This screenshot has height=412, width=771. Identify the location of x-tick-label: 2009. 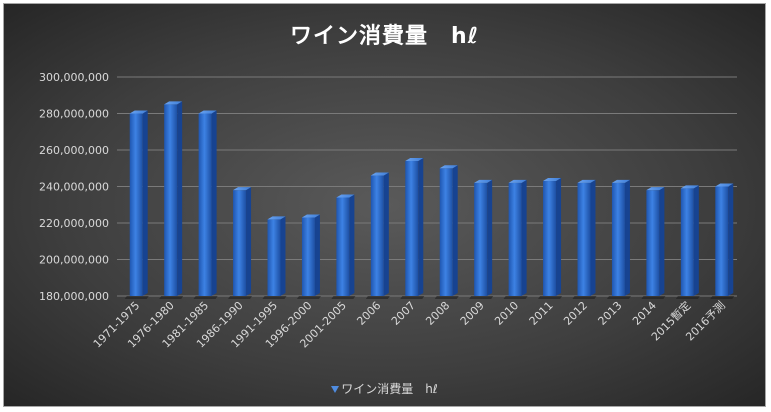
(472, 313).